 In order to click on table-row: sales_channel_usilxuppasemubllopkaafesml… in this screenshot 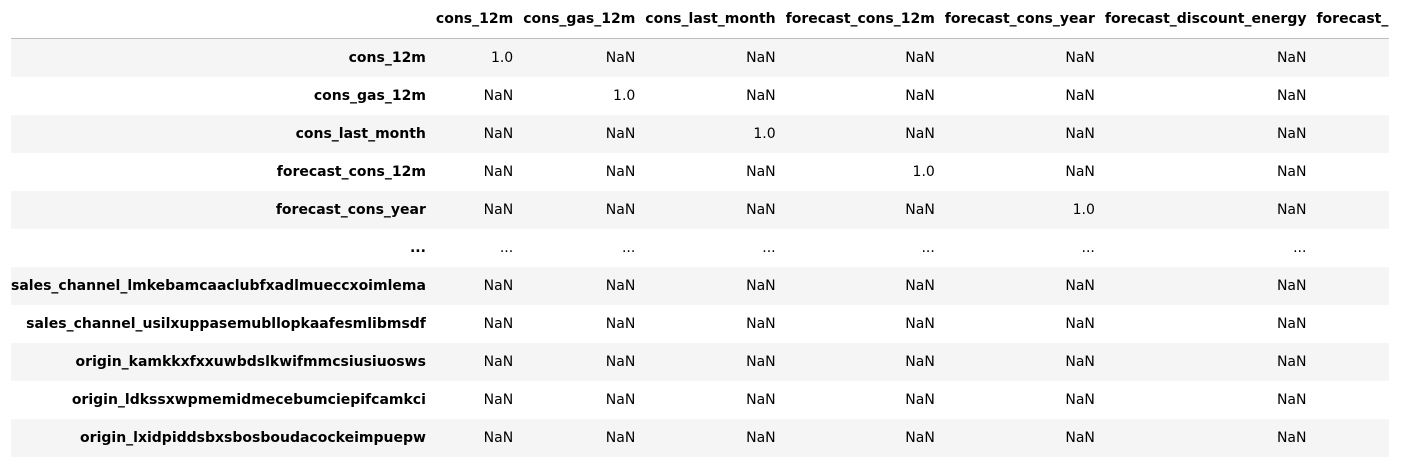, I will do `click(700, 323)`.